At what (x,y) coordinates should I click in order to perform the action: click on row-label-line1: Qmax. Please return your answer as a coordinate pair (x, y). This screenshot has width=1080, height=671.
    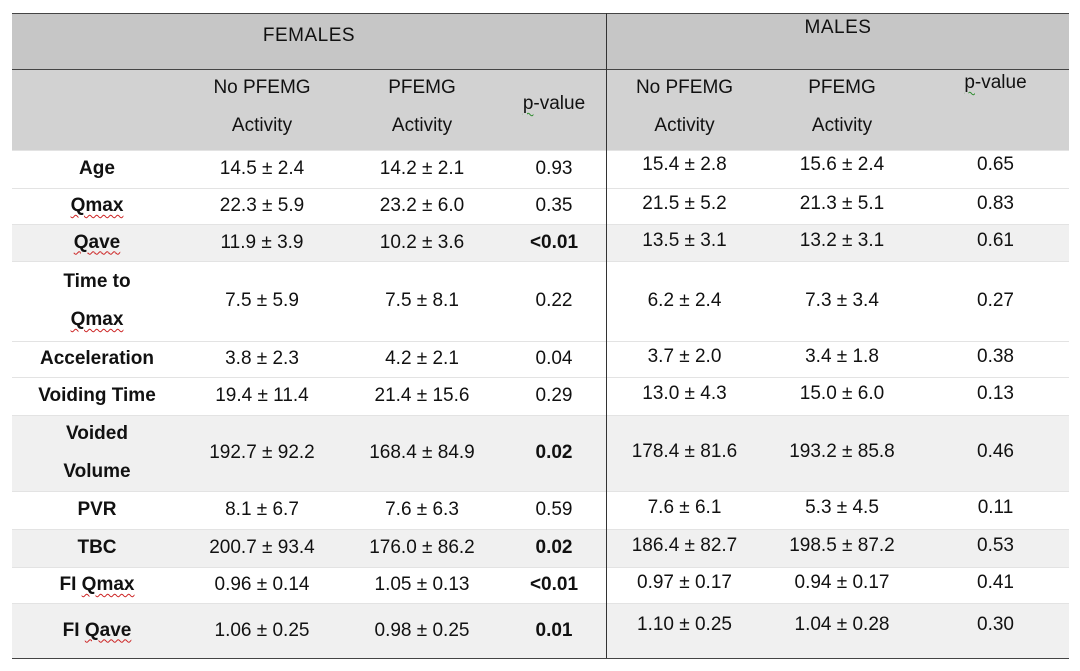
    Looking at the image, I should click on (97, 205).